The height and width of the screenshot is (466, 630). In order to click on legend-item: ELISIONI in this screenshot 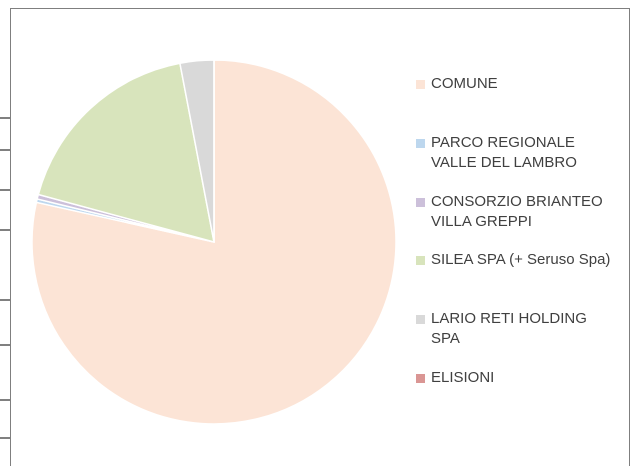, I will do `click(516, 397)`.